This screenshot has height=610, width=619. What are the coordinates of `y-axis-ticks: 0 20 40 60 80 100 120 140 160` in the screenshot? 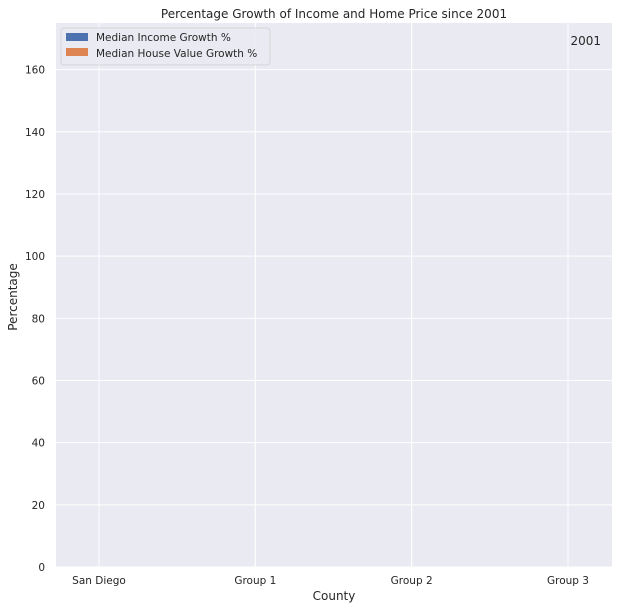 It's located at (35, 319).